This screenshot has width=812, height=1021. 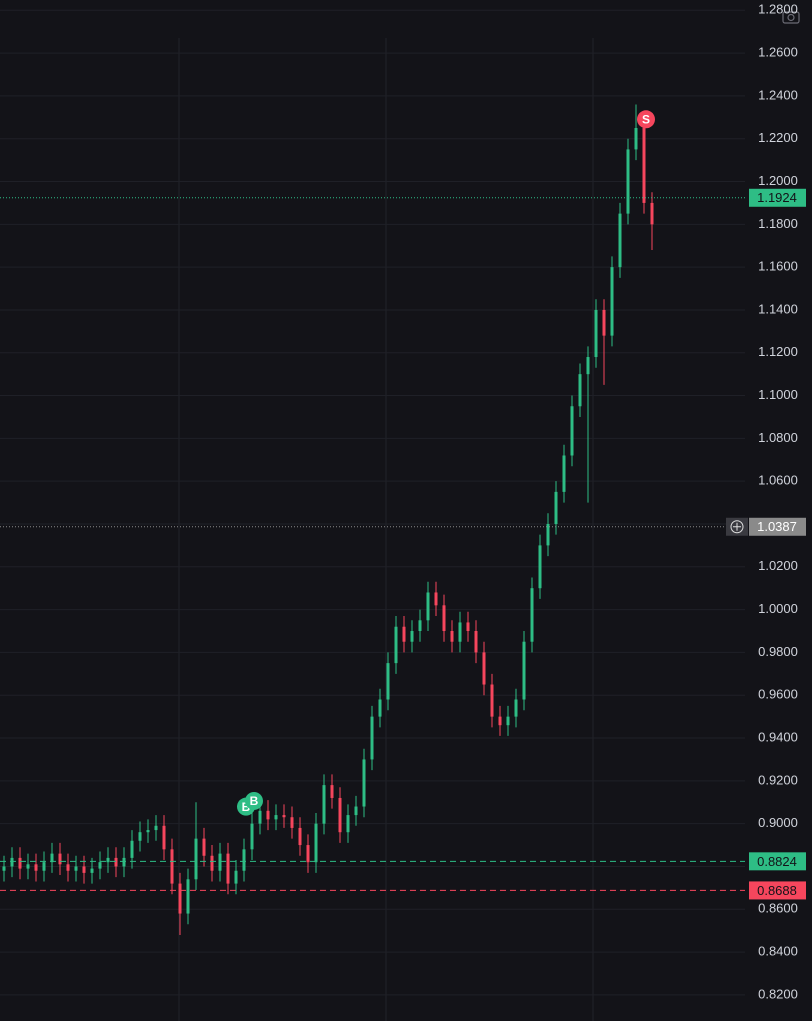 What do you see at coordinates (737, 527) in the screenshot?
I see `add-button-icon` at bounding box center [737, 527].